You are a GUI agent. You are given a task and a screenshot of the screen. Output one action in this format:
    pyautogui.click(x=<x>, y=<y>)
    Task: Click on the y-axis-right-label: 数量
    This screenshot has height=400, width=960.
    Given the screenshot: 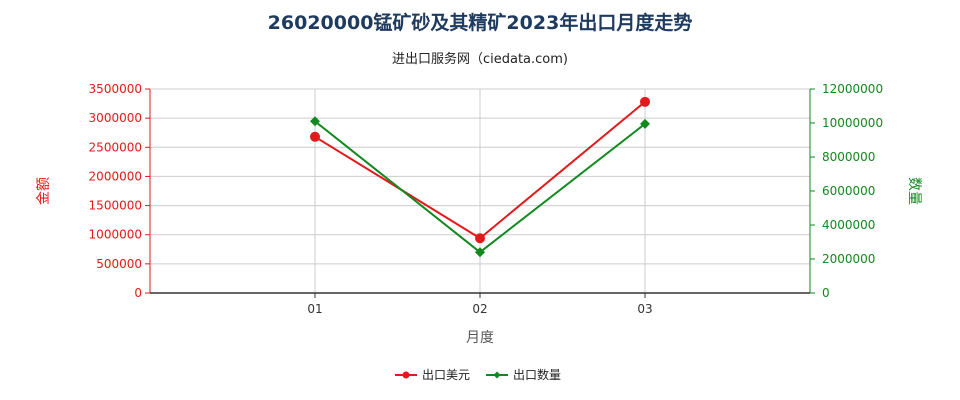 What is the action you would take?
    pyautogui.click(x=914, y=191)
    